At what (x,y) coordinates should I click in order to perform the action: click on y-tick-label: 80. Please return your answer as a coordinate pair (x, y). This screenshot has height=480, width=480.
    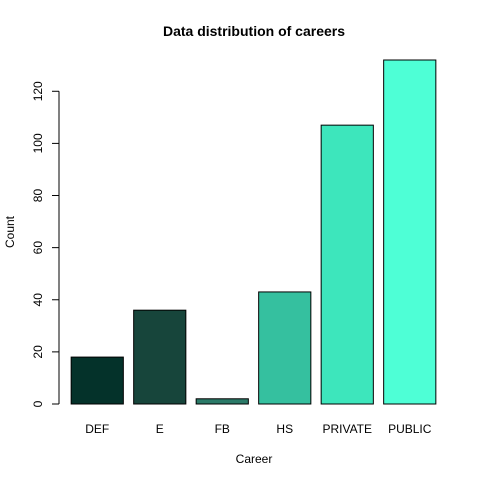
    Looking at the image, I should click on (38, 196).